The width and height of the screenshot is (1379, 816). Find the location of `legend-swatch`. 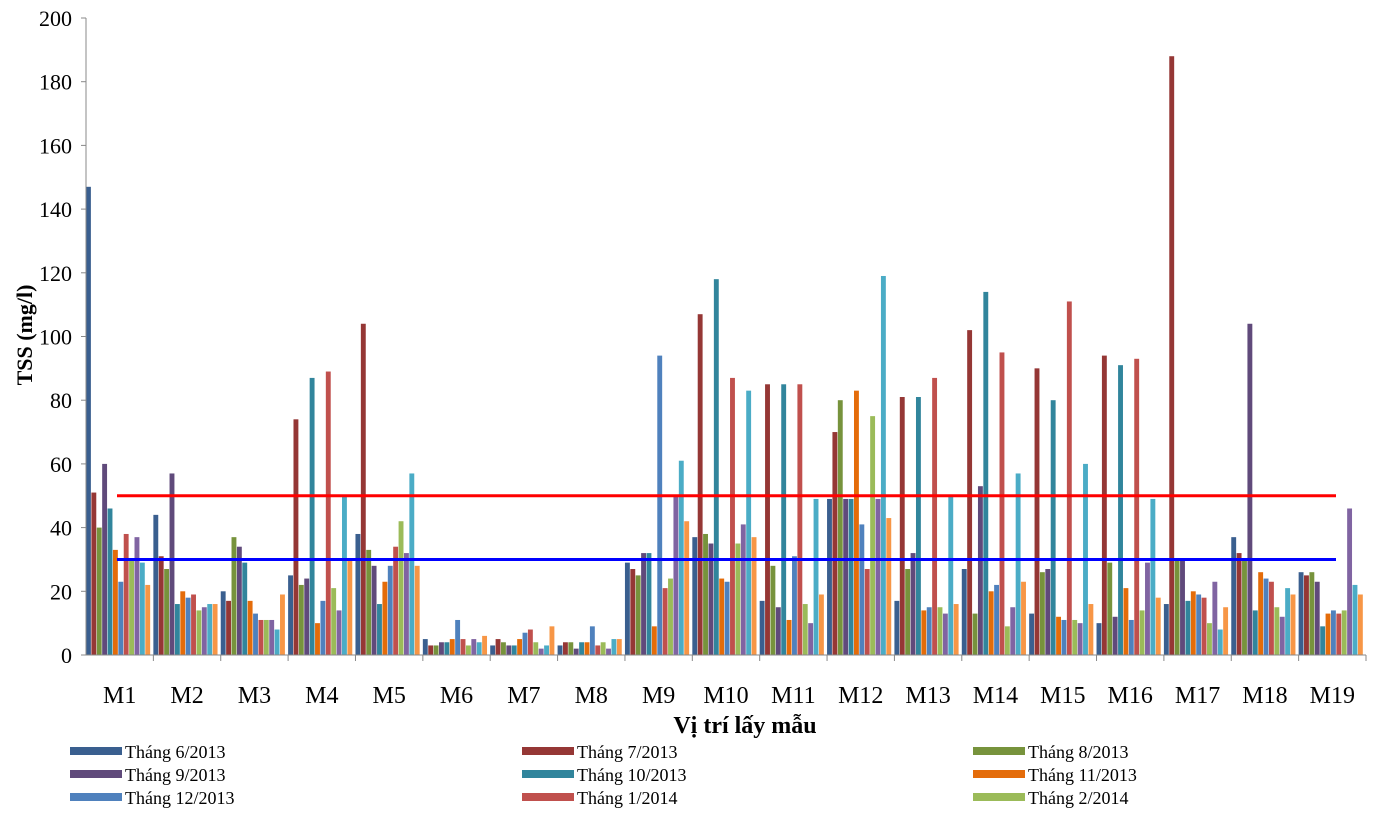

legend-swatch is located at coordinates (548, 751).